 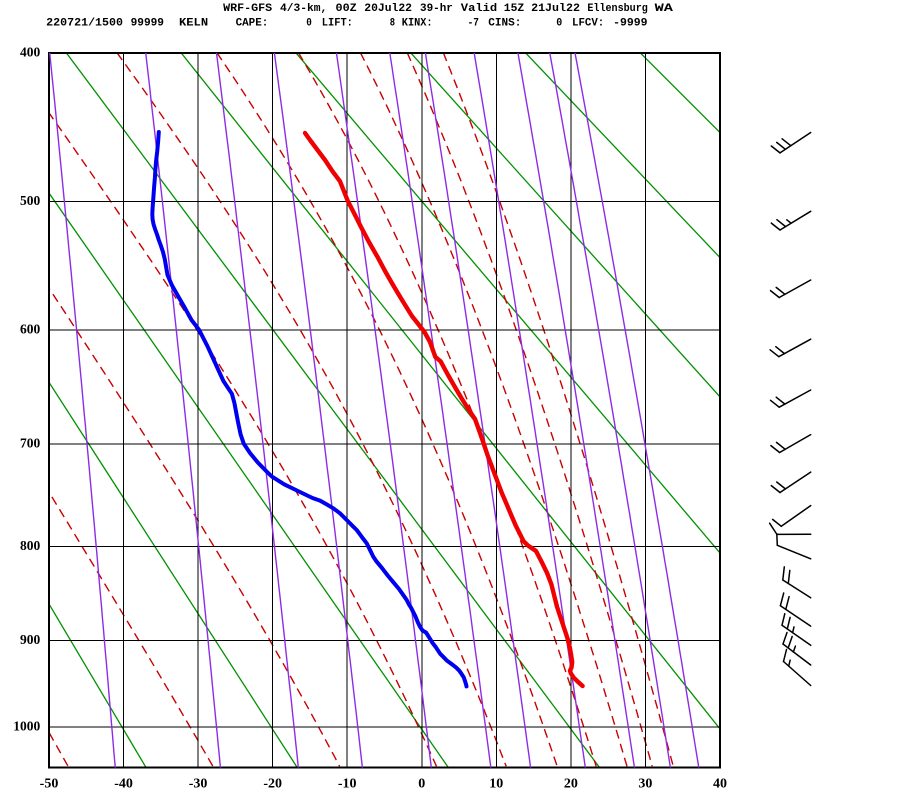 I want to click on svg-text: -50, so click(x=49, y=783).